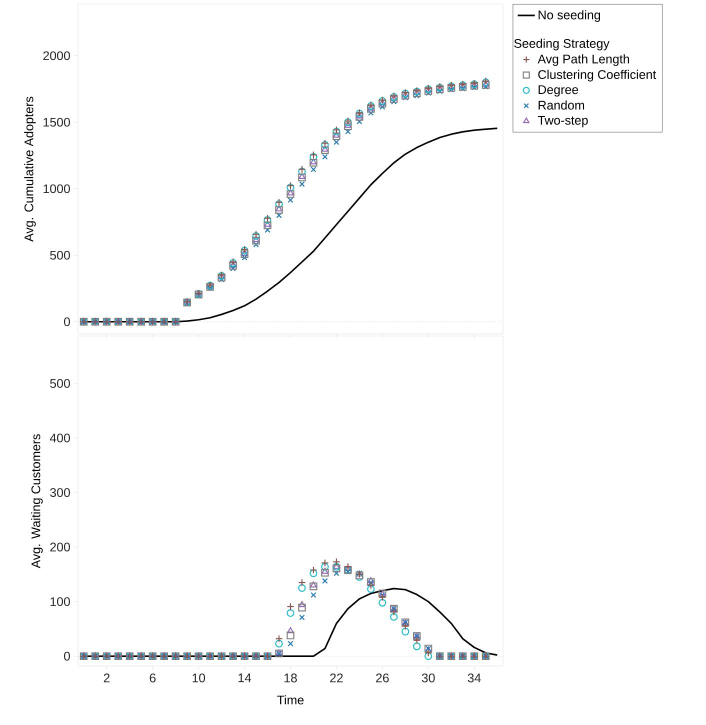 The height and width of the screenshot is (725, 706). I want to click on y-tick-label: 300, so click(60, 492).